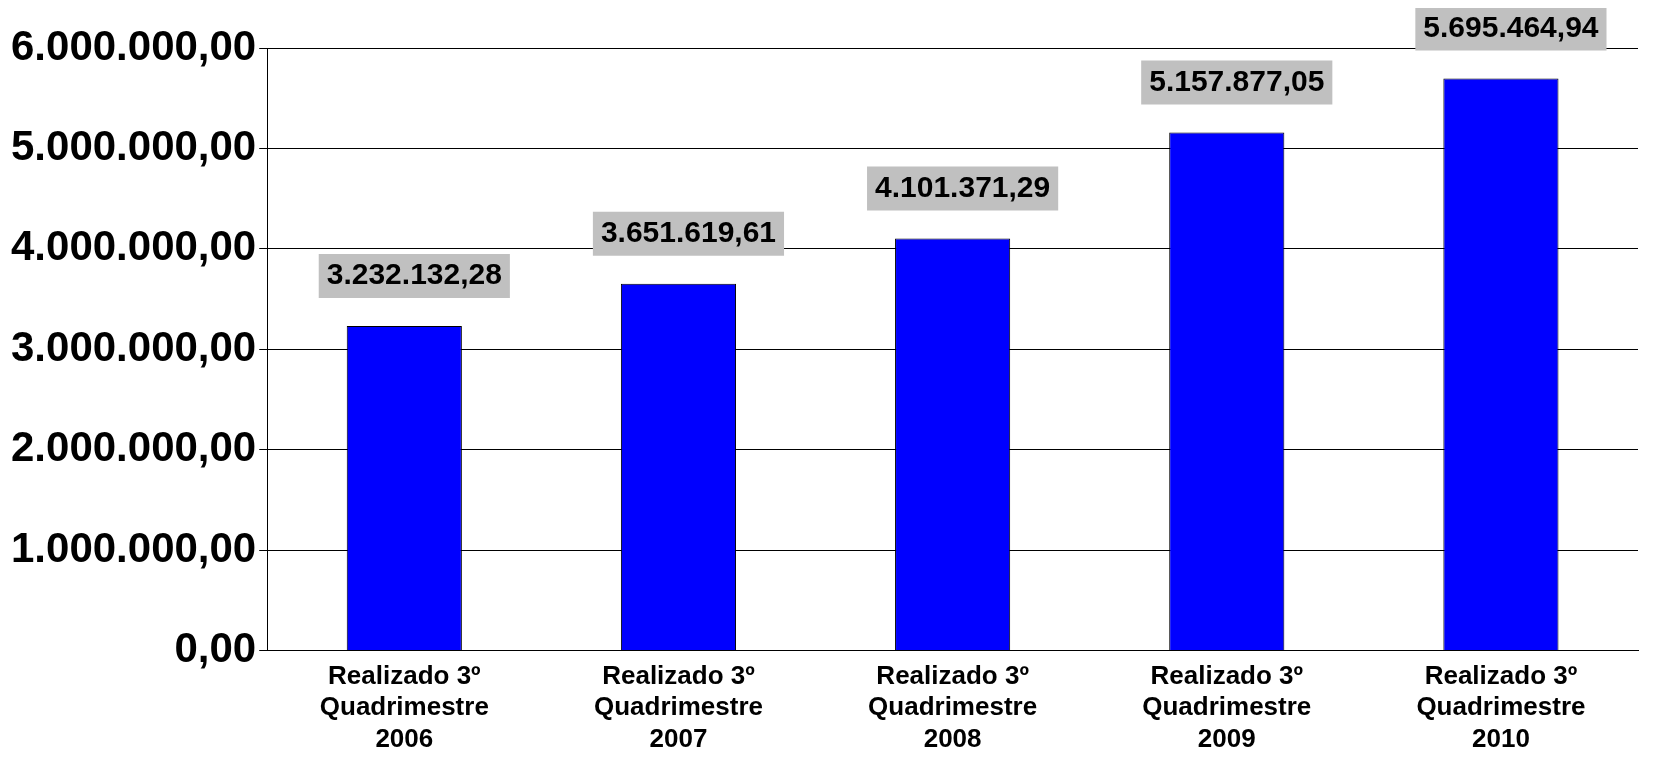 The width and height of the screenshot is (1671, 770). What do you see at coordinates (414, 274) in the screenshot?
I see `data-label: 3.232.132,28` at bounding box center [414, 274].